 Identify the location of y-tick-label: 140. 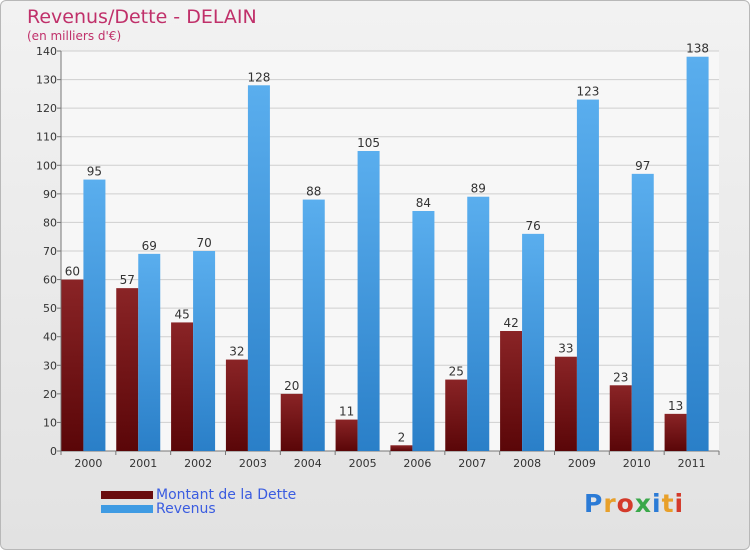
(46, 51).